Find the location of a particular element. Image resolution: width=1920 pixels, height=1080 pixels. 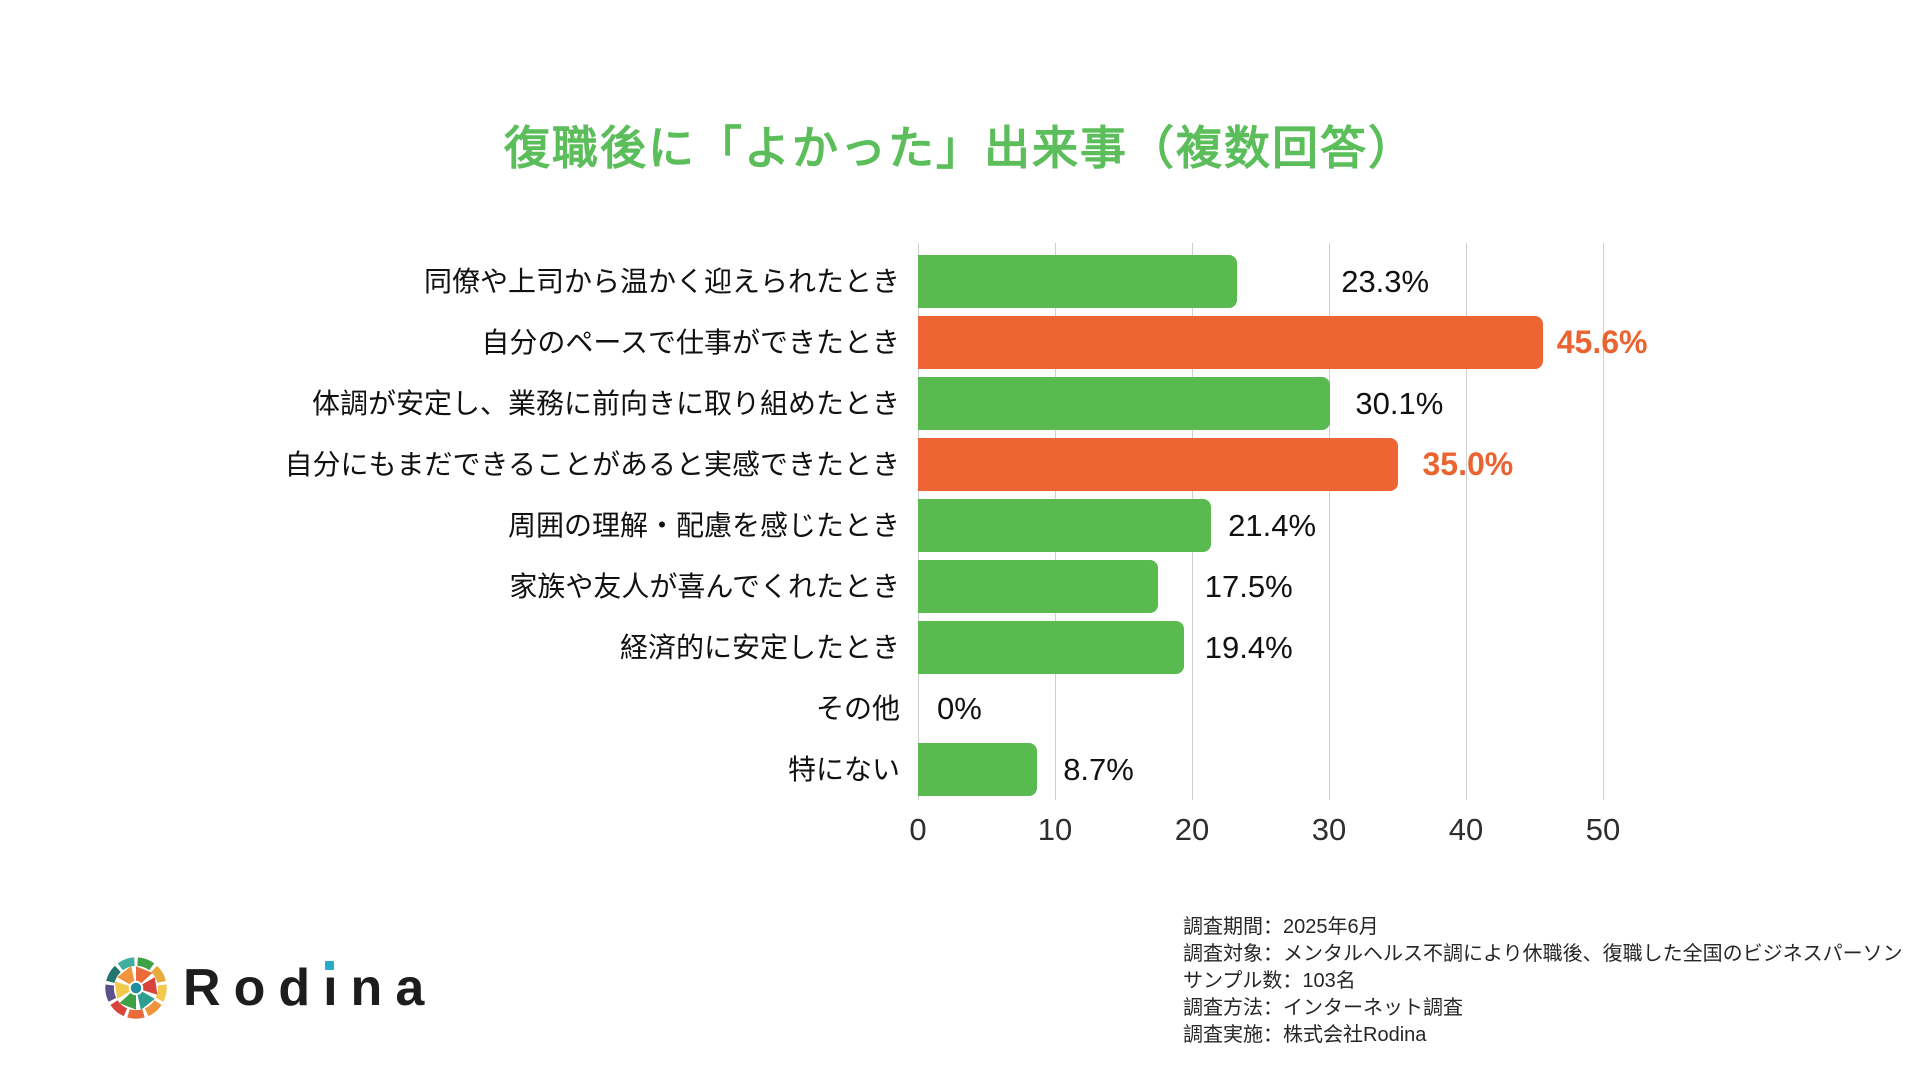

chart-title: 復職後に「よかった」出来事（複数回答） is located at coordinates (960, 148).